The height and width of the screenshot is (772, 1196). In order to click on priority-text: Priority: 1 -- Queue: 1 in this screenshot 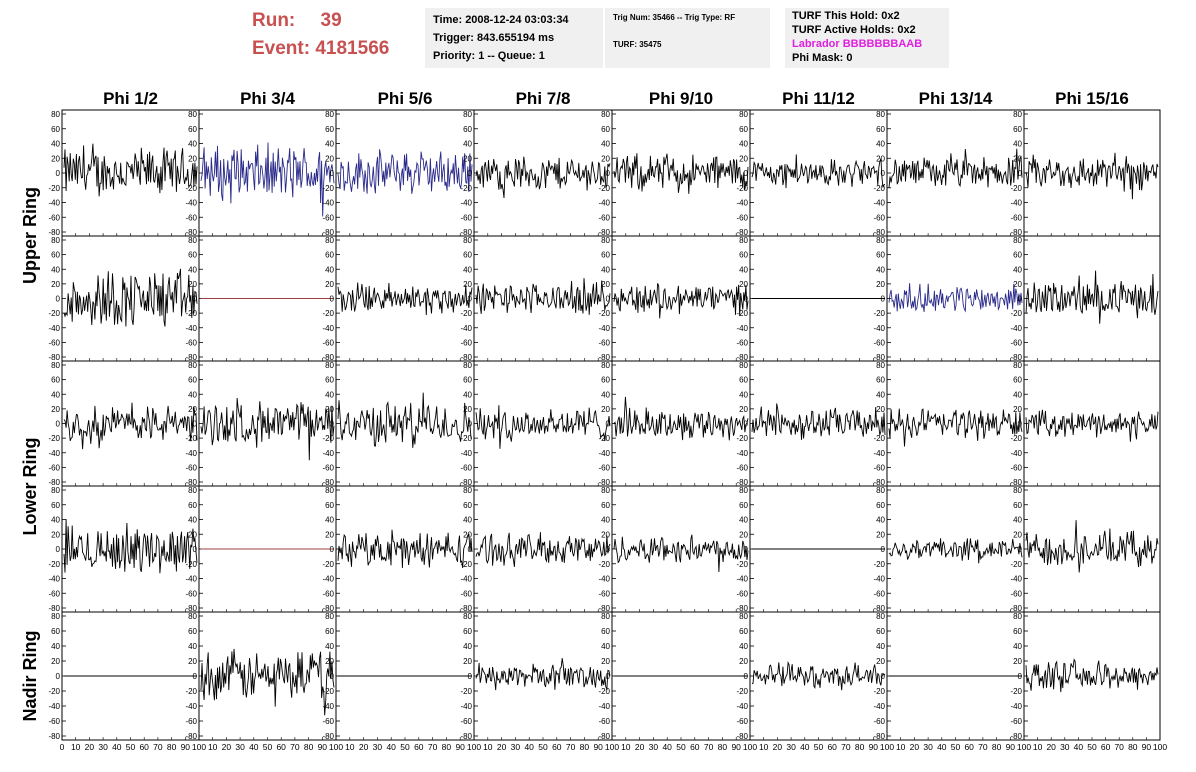, I will do `click(489, 56)`.